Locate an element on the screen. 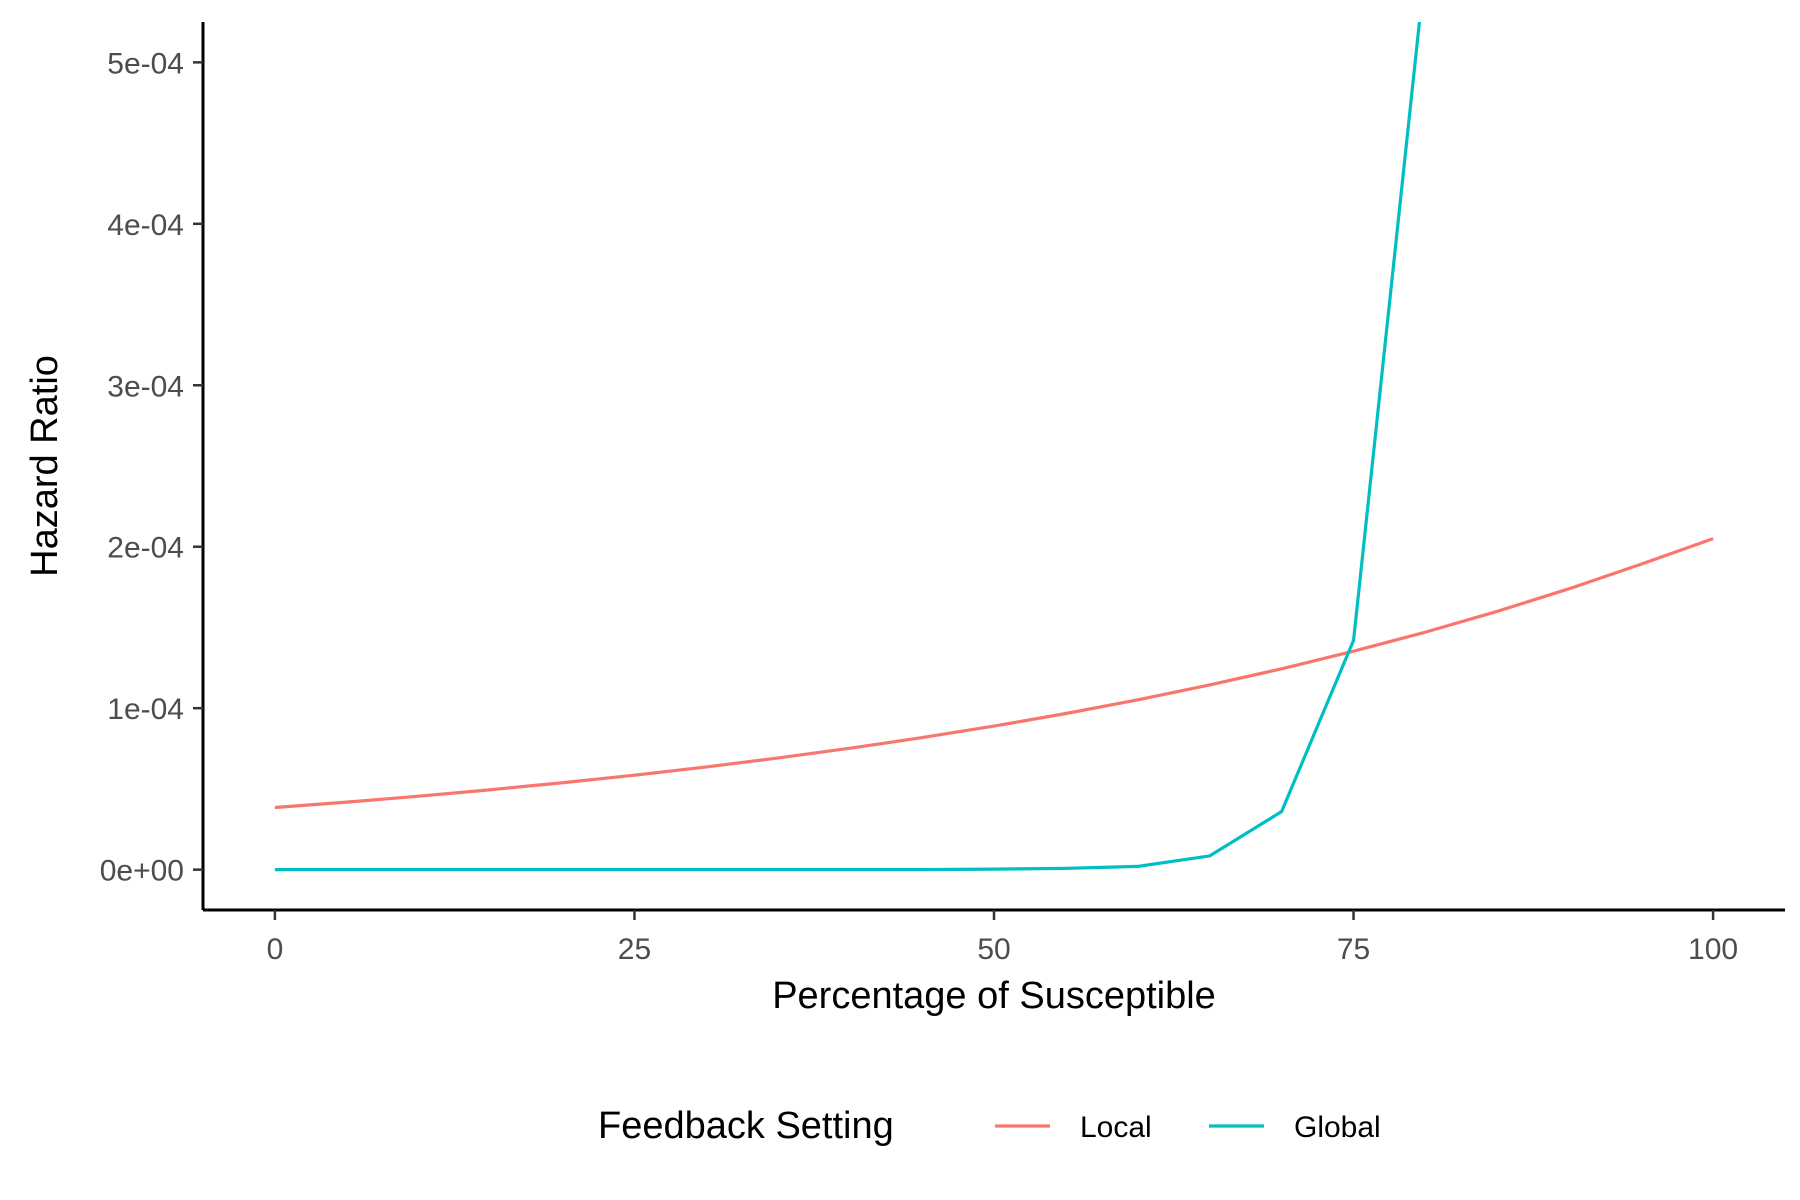 Image resolution: width=1800 pixels, height=1200 pixels. y-tick-label: 2e-04 is located at coordinates (145, 548).